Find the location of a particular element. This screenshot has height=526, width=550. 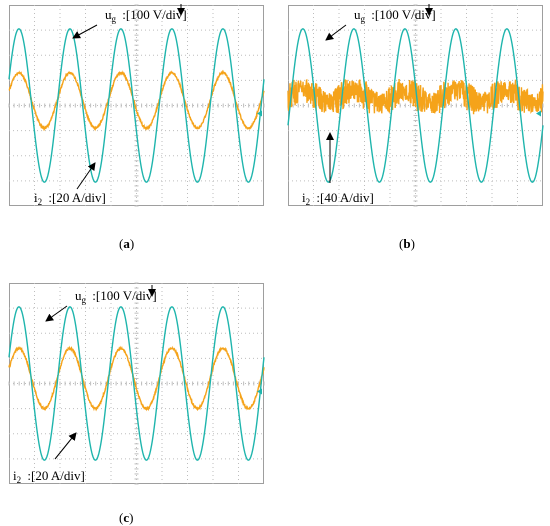

caption-c: (c) is located at coordinates (126, 517).